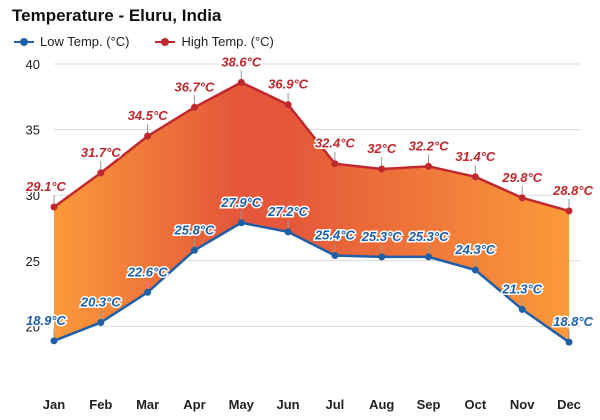 The image size is (600, 420). What do you see at coordinates (117, 15) in the screenshot?
I see `chart-title: Temperature - Eluru, India` at bounding box center [117, 15].